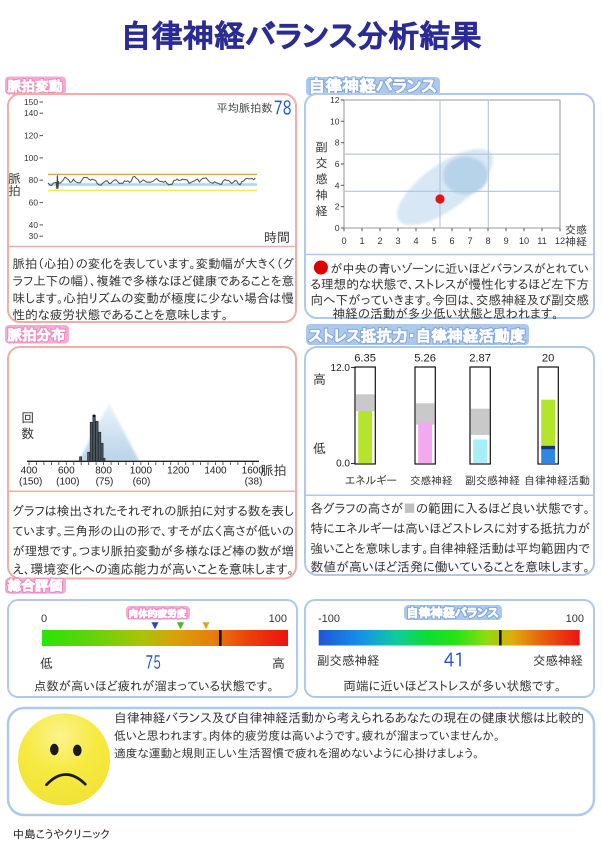  I want to click on svg-text: (38), so click(254, 482).